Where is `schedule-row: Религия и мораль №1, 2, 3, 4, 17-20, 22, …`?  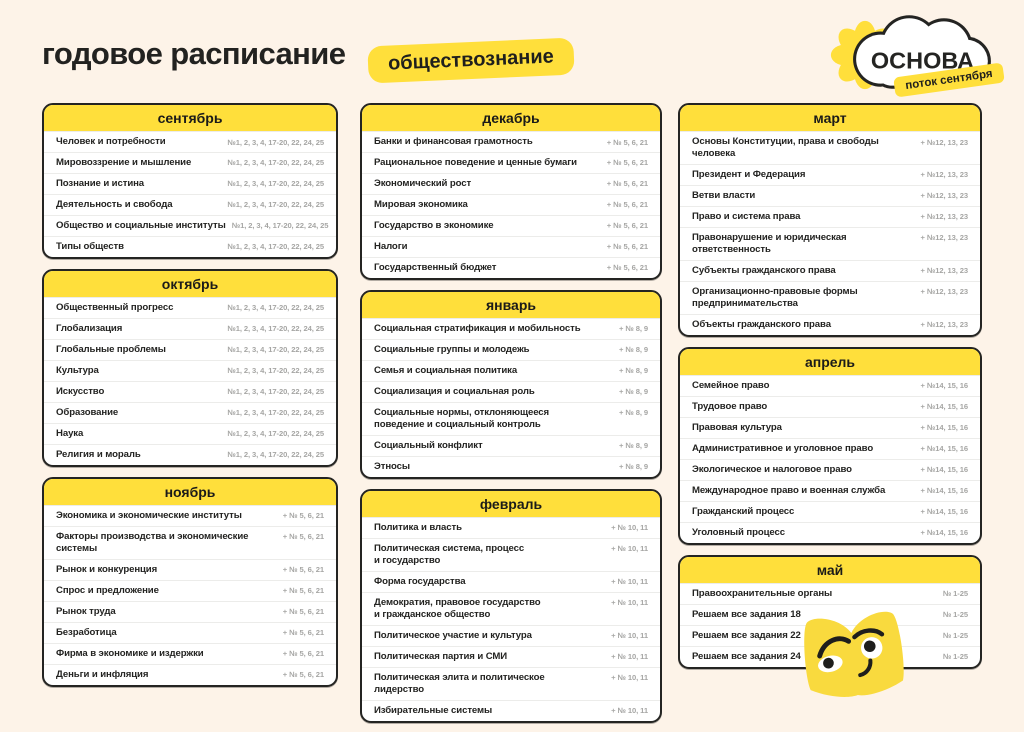
schedule-row: Религия и мораль №1, 2, 3, 4, 17-20, 22, … is located at coordinates (190, 454).